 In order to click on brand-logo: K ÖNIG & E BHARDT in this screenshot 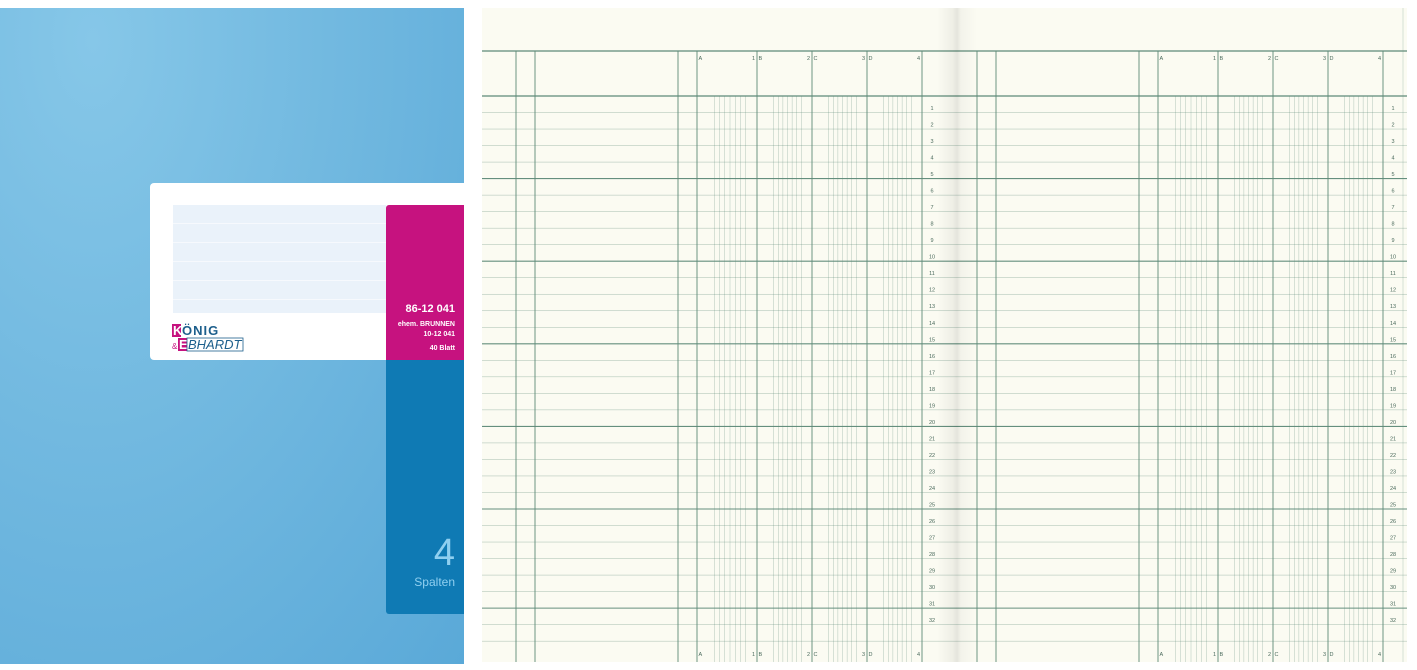, I will do `click(208, 337)`.